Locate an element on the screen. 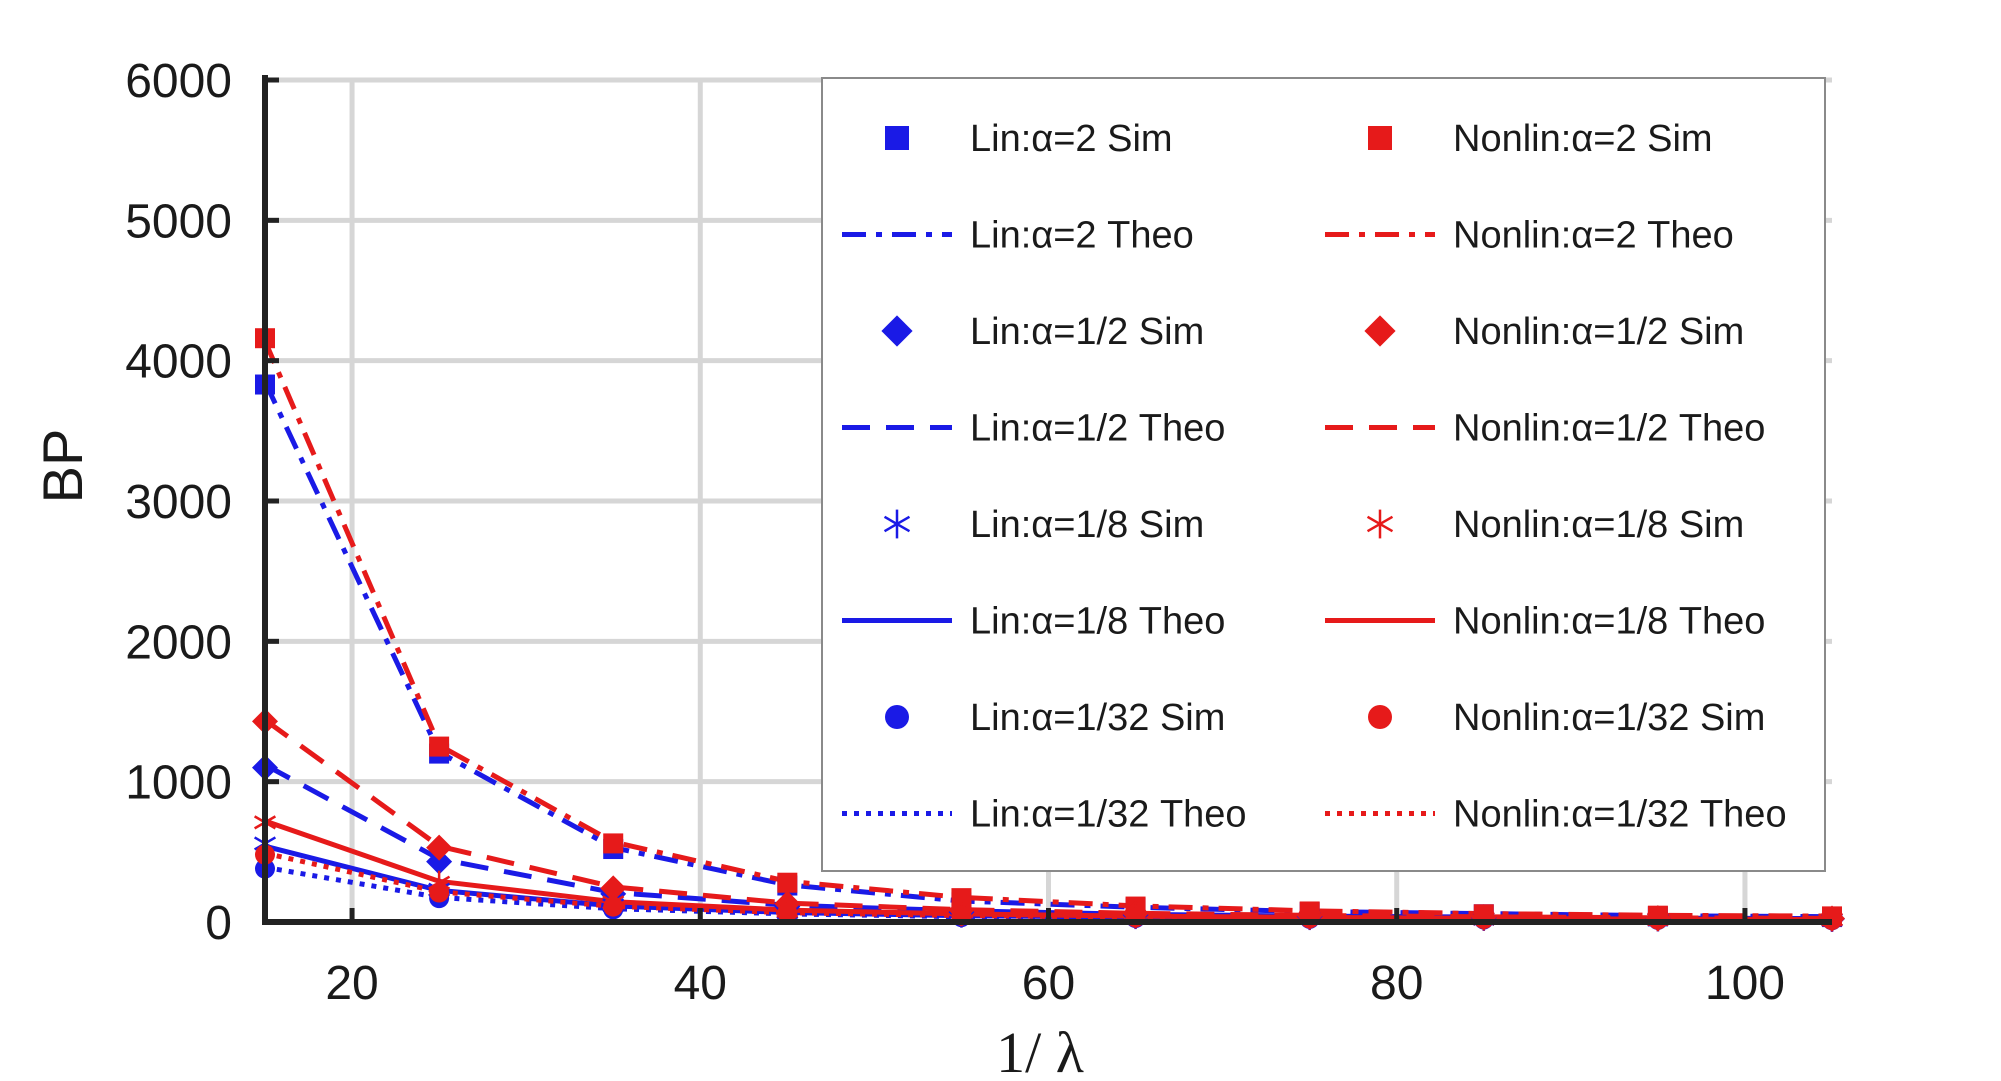 This screenshot has width=2001, height=1081. legend-marker-lin-alpha-1-8-sim is located at coordinates (897, 524).